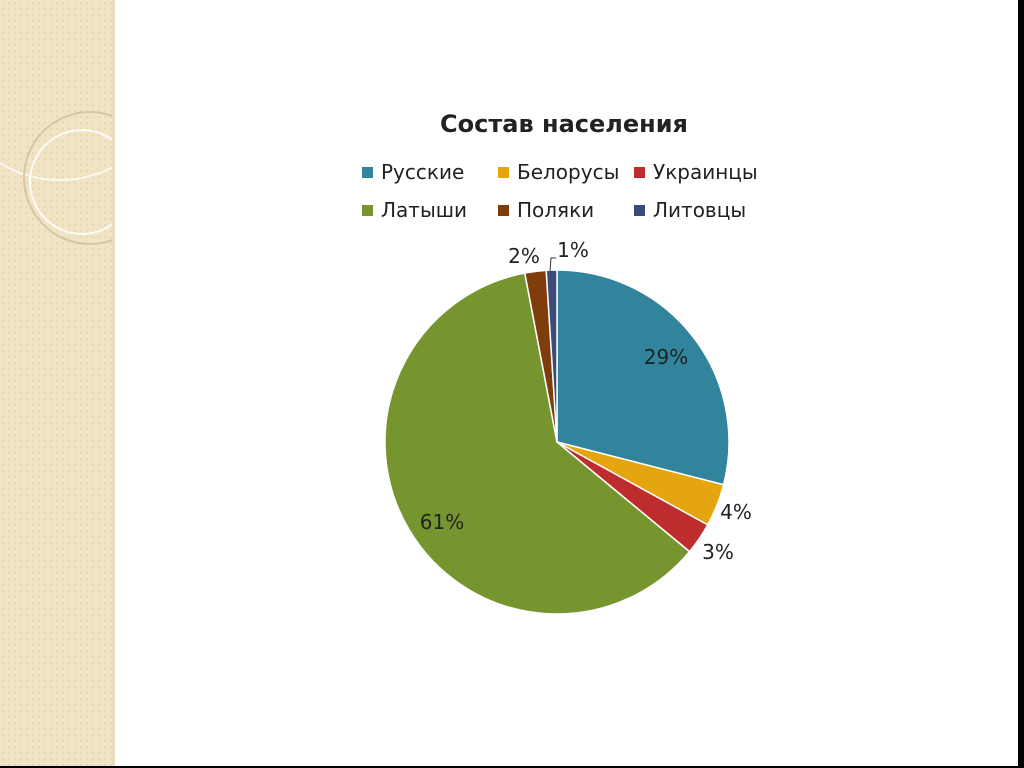  I want to click on legend-label: Поляки, so click(556, 210).